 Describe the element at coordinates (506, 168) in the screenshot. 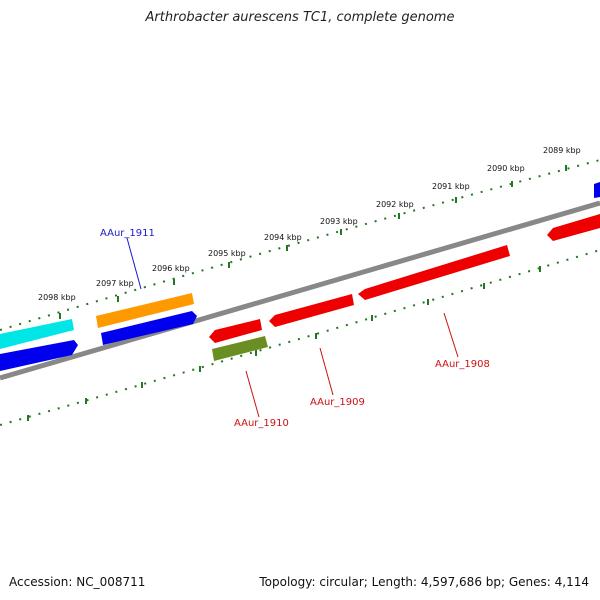

I see `scale-label: 2090 kbp` at that location.